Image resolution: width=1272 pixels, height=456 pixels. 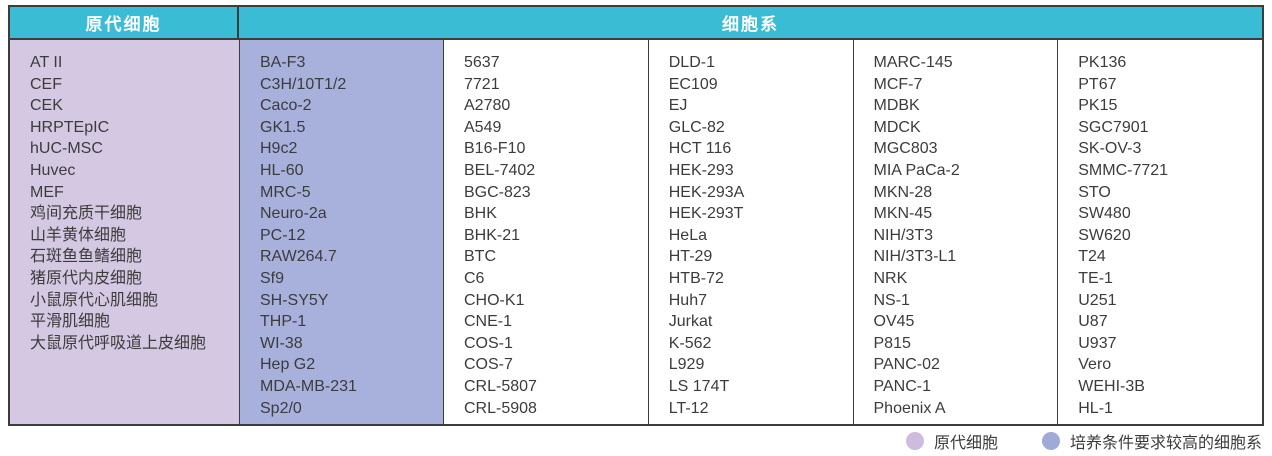 What do you see at coordinates (1104, 214) in the screenshot?
I see `cell-name: SW480` at bounding box center [1104, 214].